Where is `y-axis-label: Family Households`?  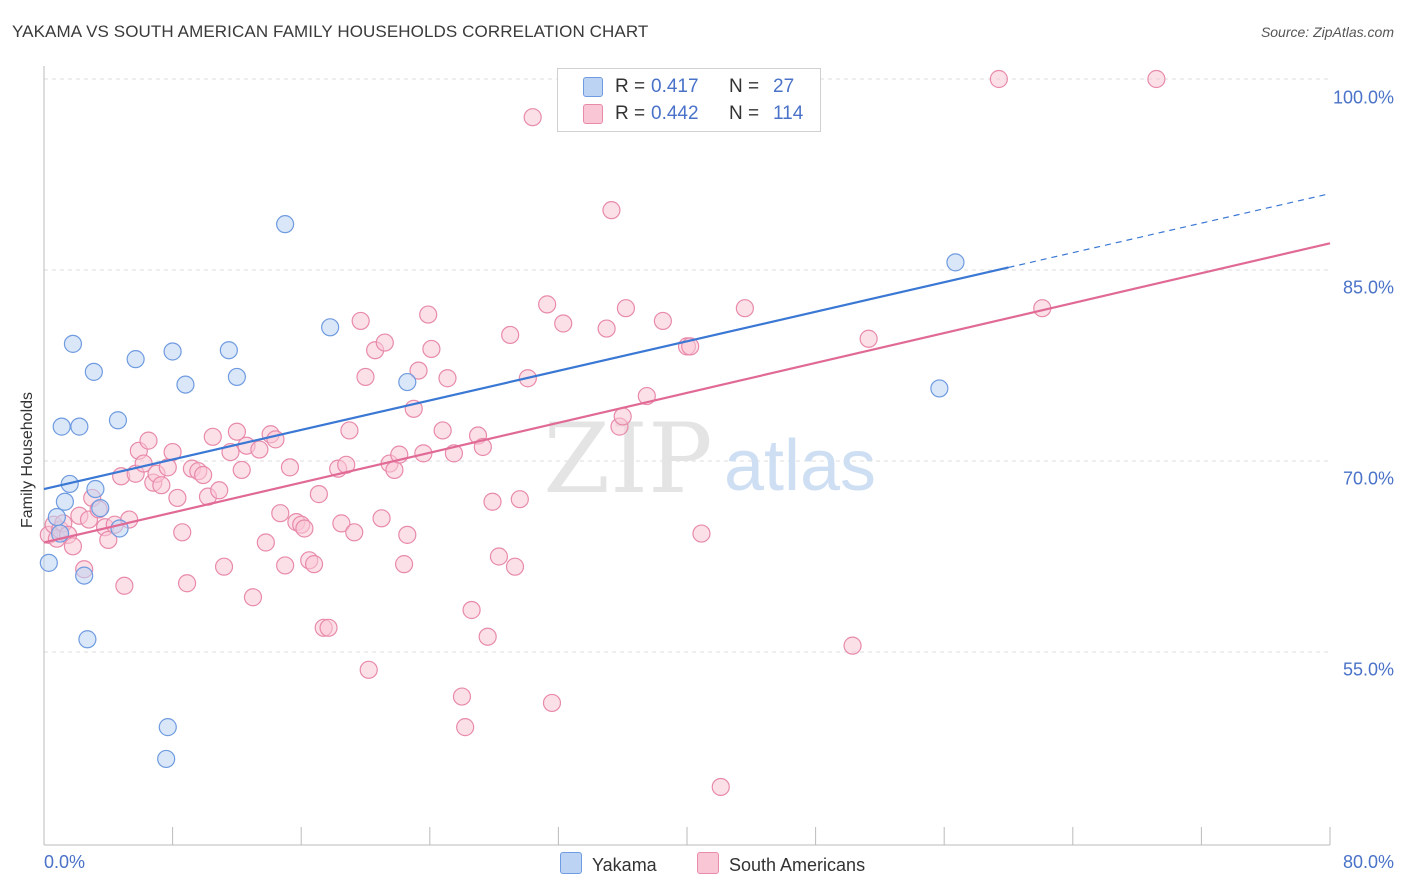 y-axis-label: Family Households is located at coordinates (27, 460).